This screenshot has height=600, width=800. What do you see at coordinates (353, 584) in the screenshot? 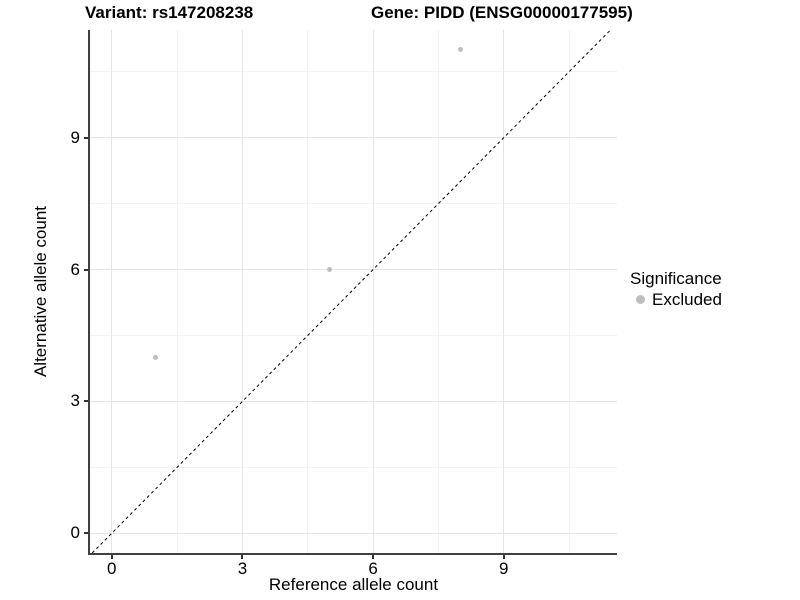
I see `x-axis-title: Reference allele count` at bounding box center [353, 584].